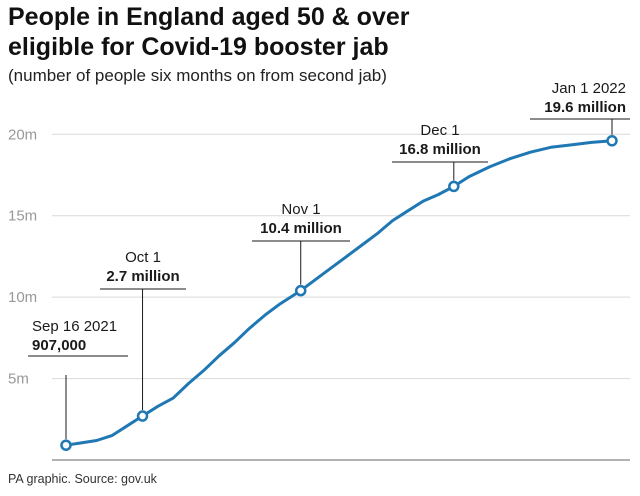 The image size is (640, 496). What do you see at coordinates (439, 130) in the screenshot?
I see `annotation-date-3: Dec 1` at bounding box center [439, 130].